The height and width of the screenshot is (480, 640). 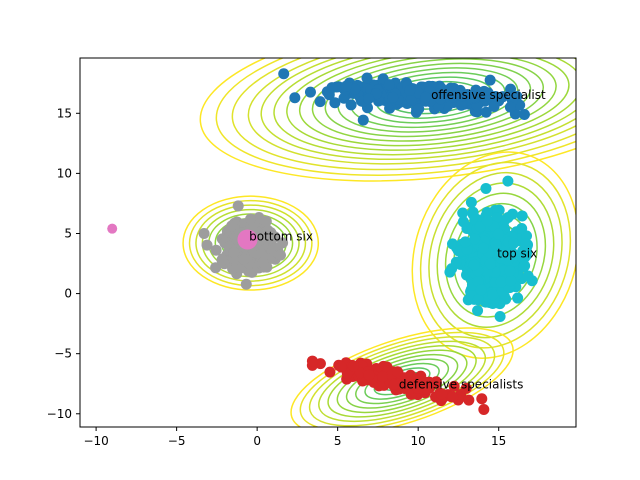 What do you see at coordinates (59, 414) in the screenshot?
I see `y-tick-label: −10` at bounding box center [59, 414].